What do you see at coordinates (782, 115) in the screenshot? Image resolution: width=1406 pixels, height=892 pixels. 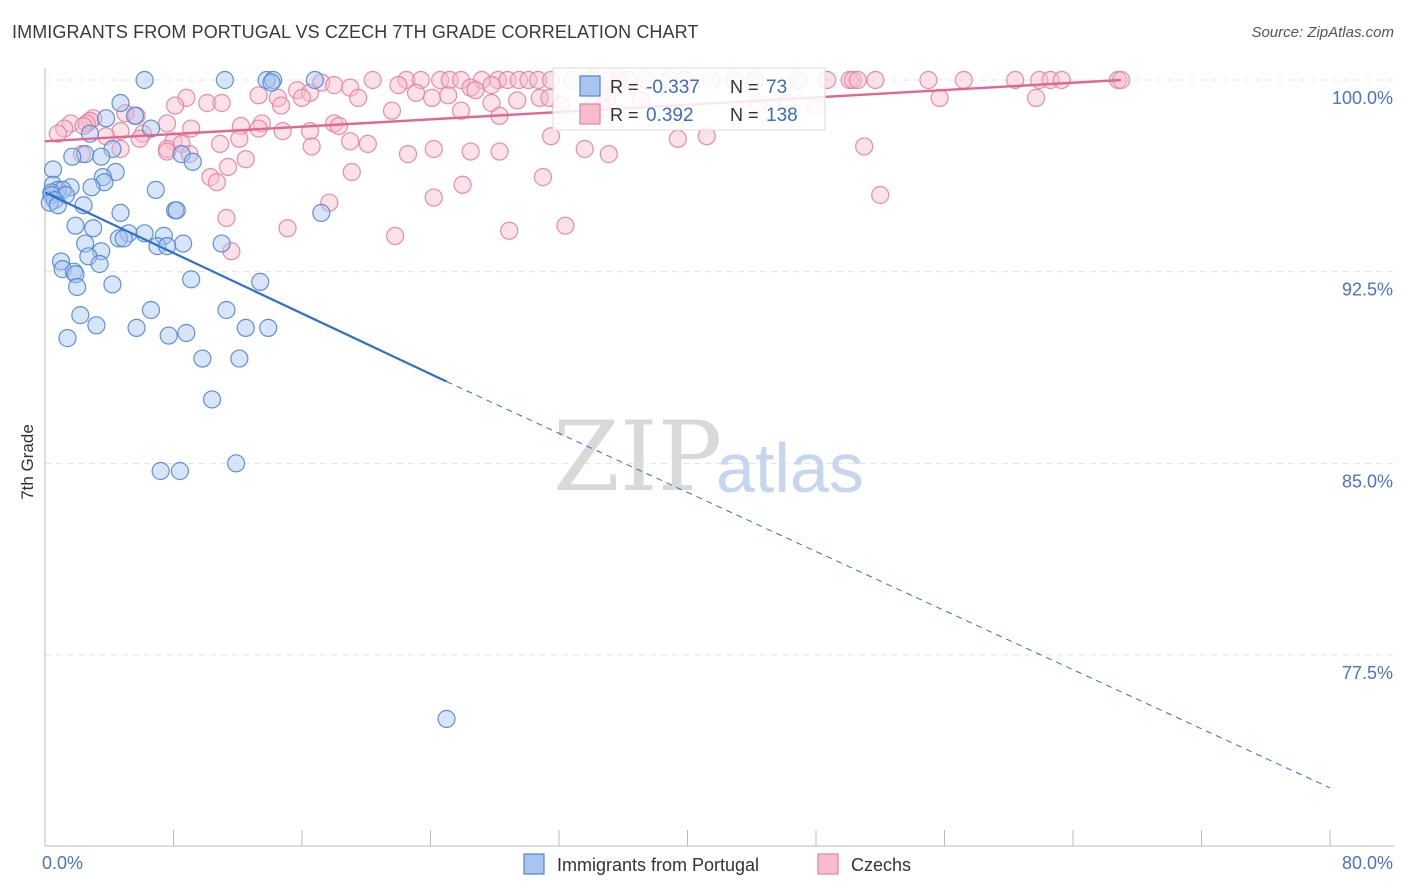 I see `legend-n-value: 138` at bounding box center [782, 115].